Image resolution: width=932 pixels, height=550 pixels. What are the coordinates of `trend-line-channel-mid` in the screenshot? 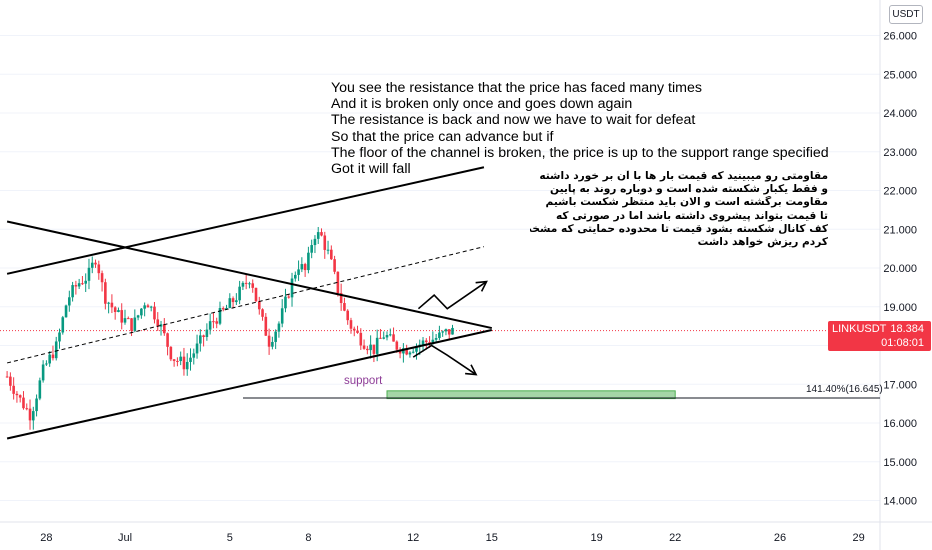 It's located at (245, 305).